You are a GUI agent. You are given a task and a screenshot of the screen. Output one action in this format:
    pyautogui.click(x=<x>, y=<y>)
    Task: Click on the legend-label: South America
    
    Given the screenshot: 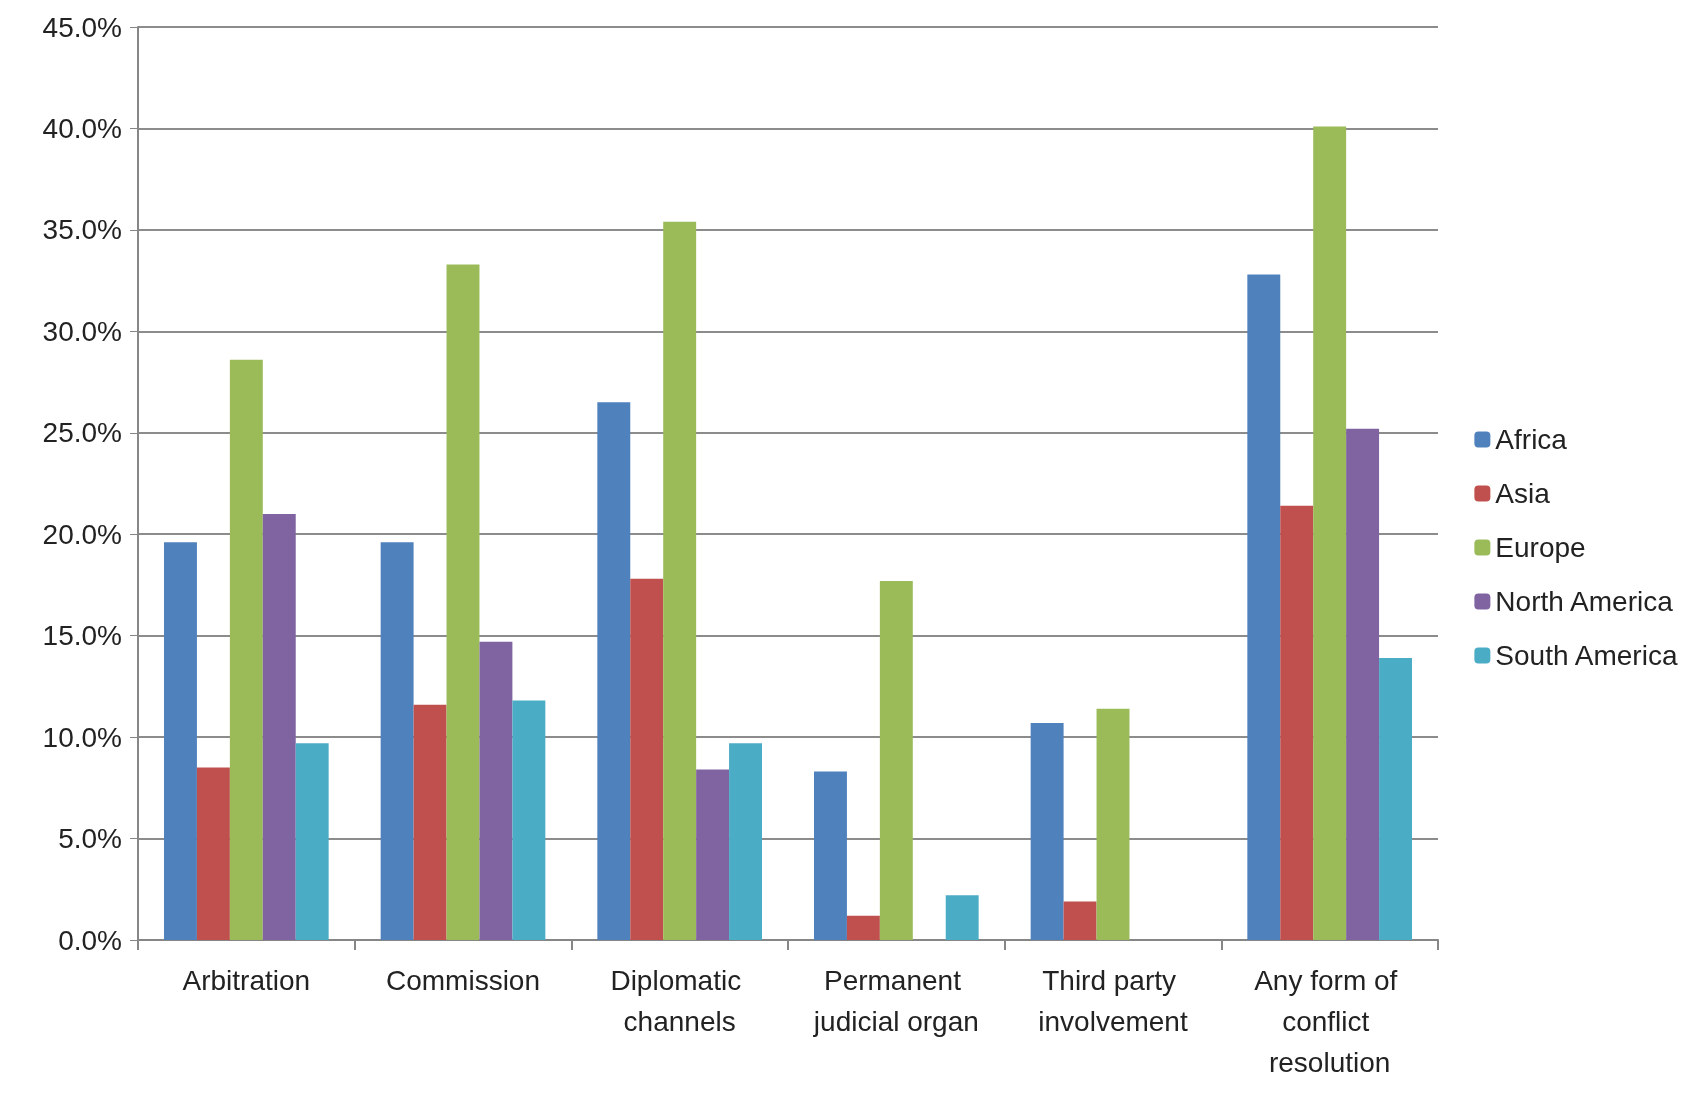 What is the action you would take?
    pyautogui.click(x=1586, y=655)
    